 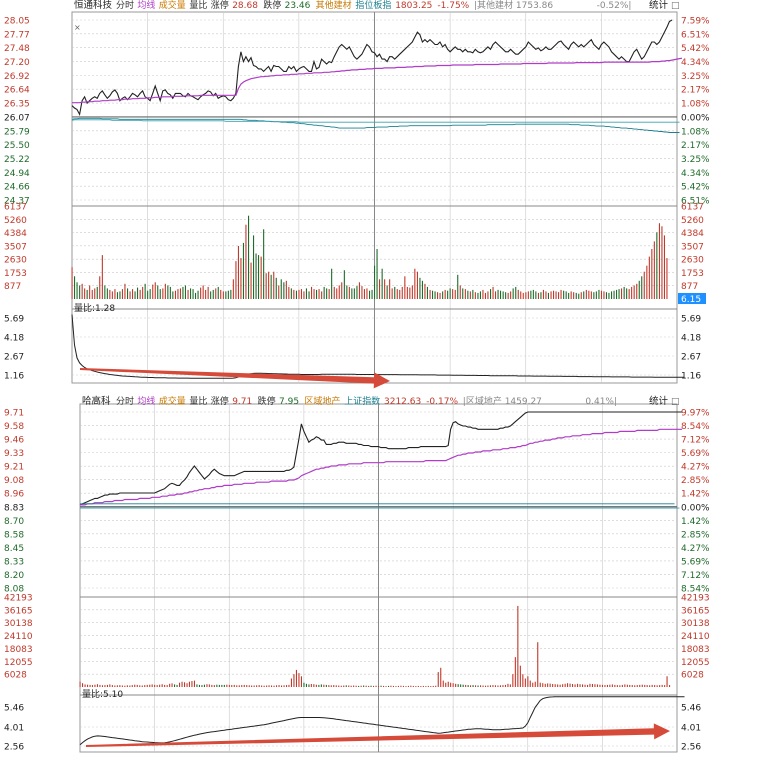 I want to click on header-item: 分时, so click(x=125, y=401).